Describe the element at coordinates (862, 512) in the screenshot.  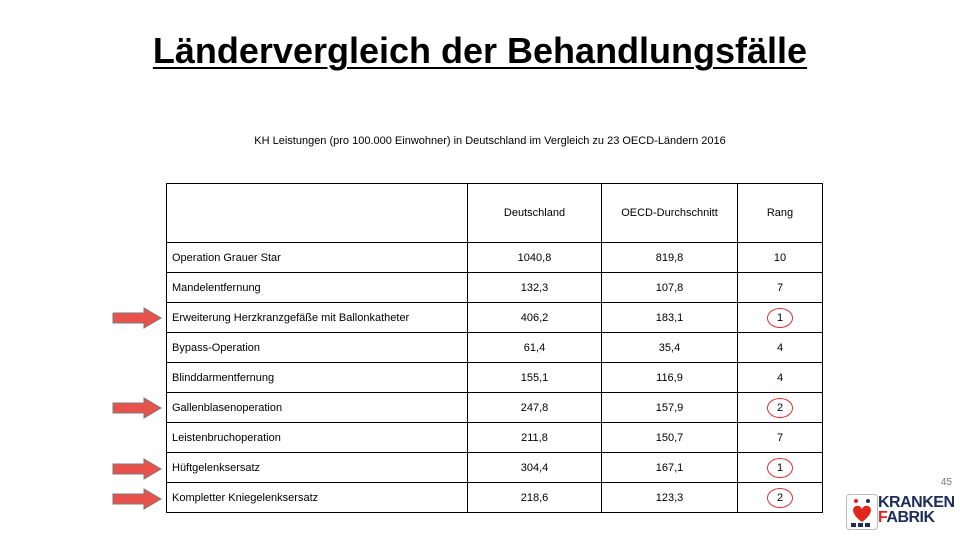
I see `logo-mark-icon` at that location.